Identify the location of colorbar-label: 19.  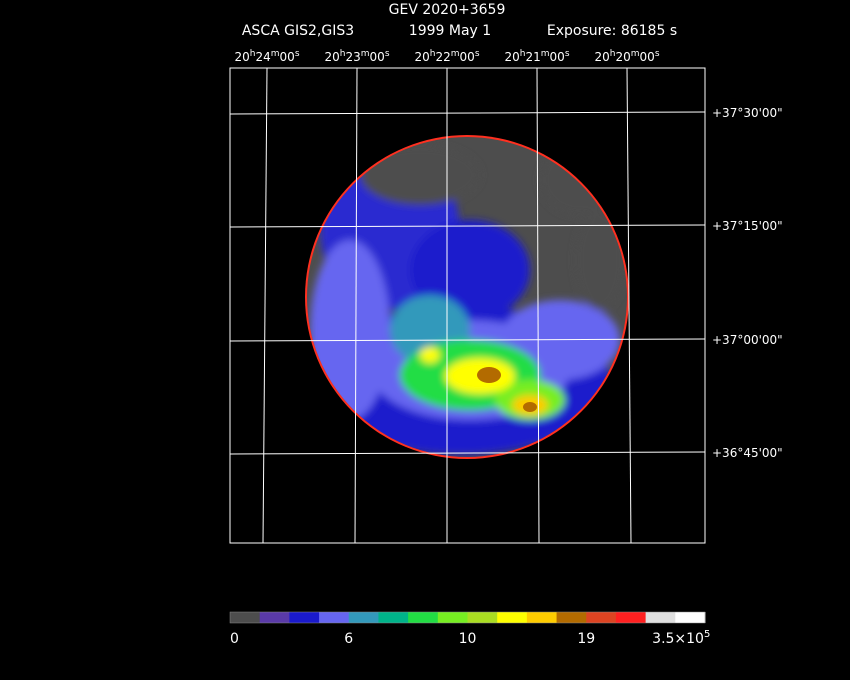
(586, 639).